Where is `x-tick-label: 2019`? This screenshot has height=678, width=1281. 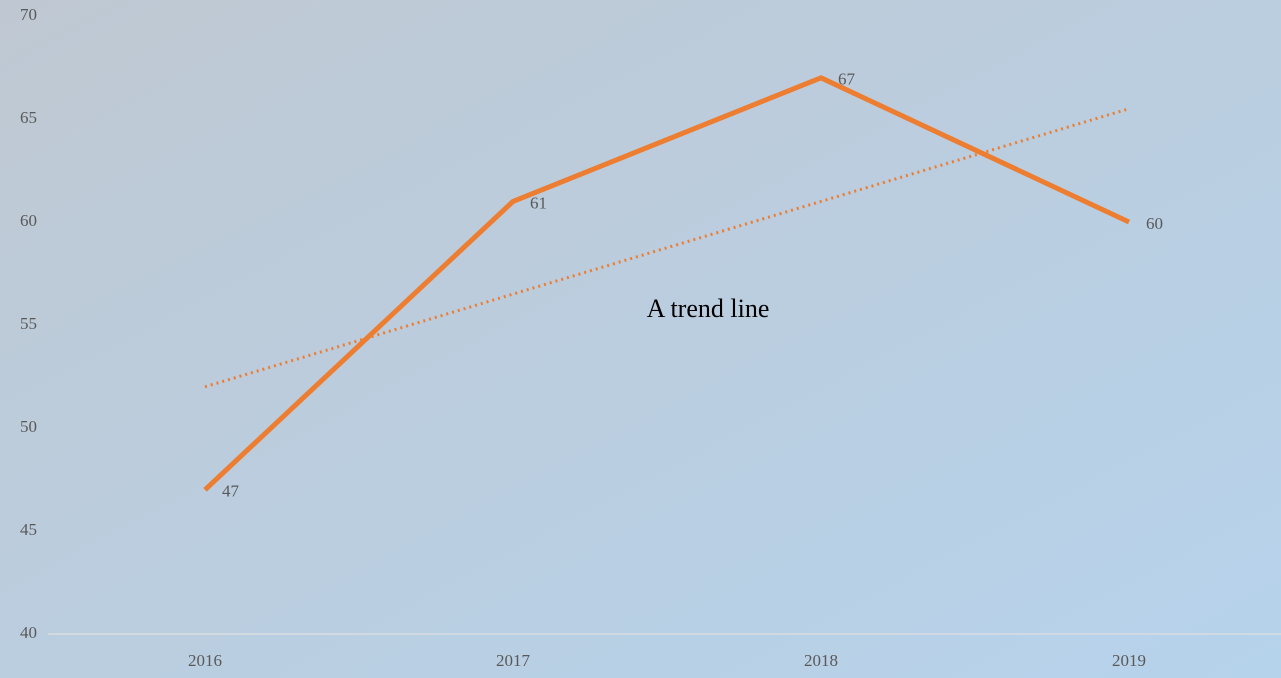 x-tick-label: 2019 is located at coordinates (1129, 660).